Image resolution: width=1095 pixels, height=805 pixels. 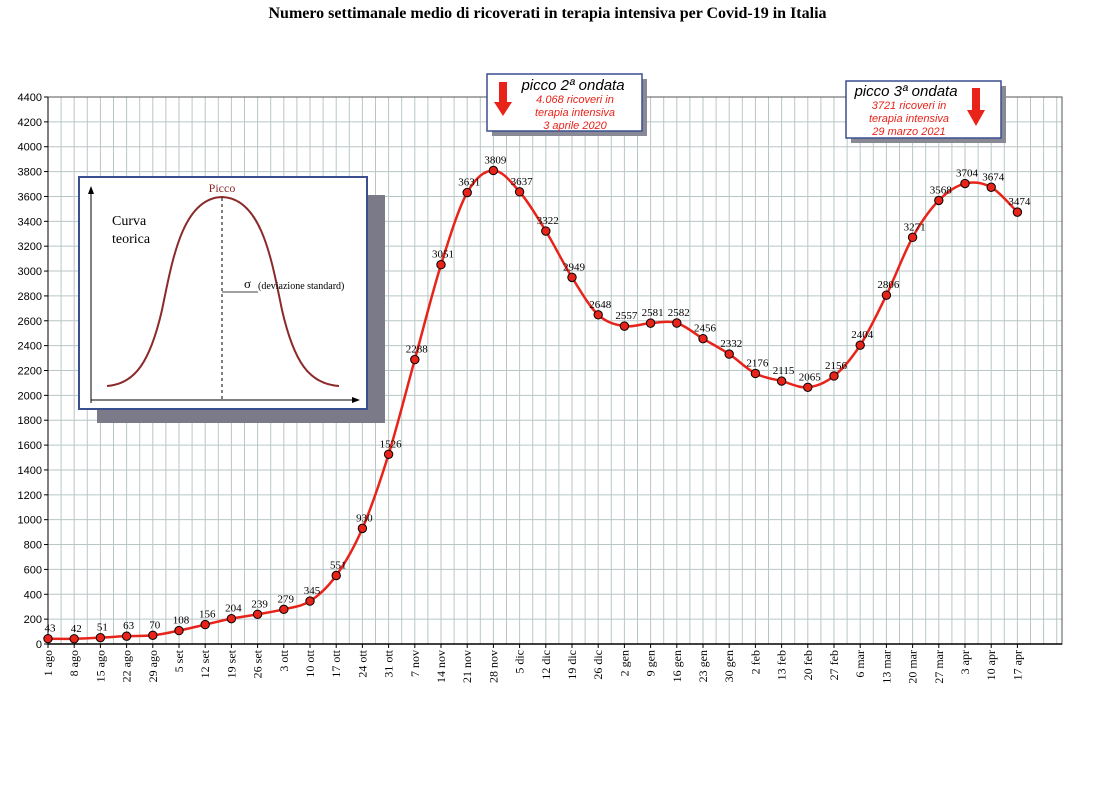 What do you see at coordinates (575, 113) in the screenshot?
I see `annotation-peak2-line-2: terapia intensiva` at bounding box center [575, 113].